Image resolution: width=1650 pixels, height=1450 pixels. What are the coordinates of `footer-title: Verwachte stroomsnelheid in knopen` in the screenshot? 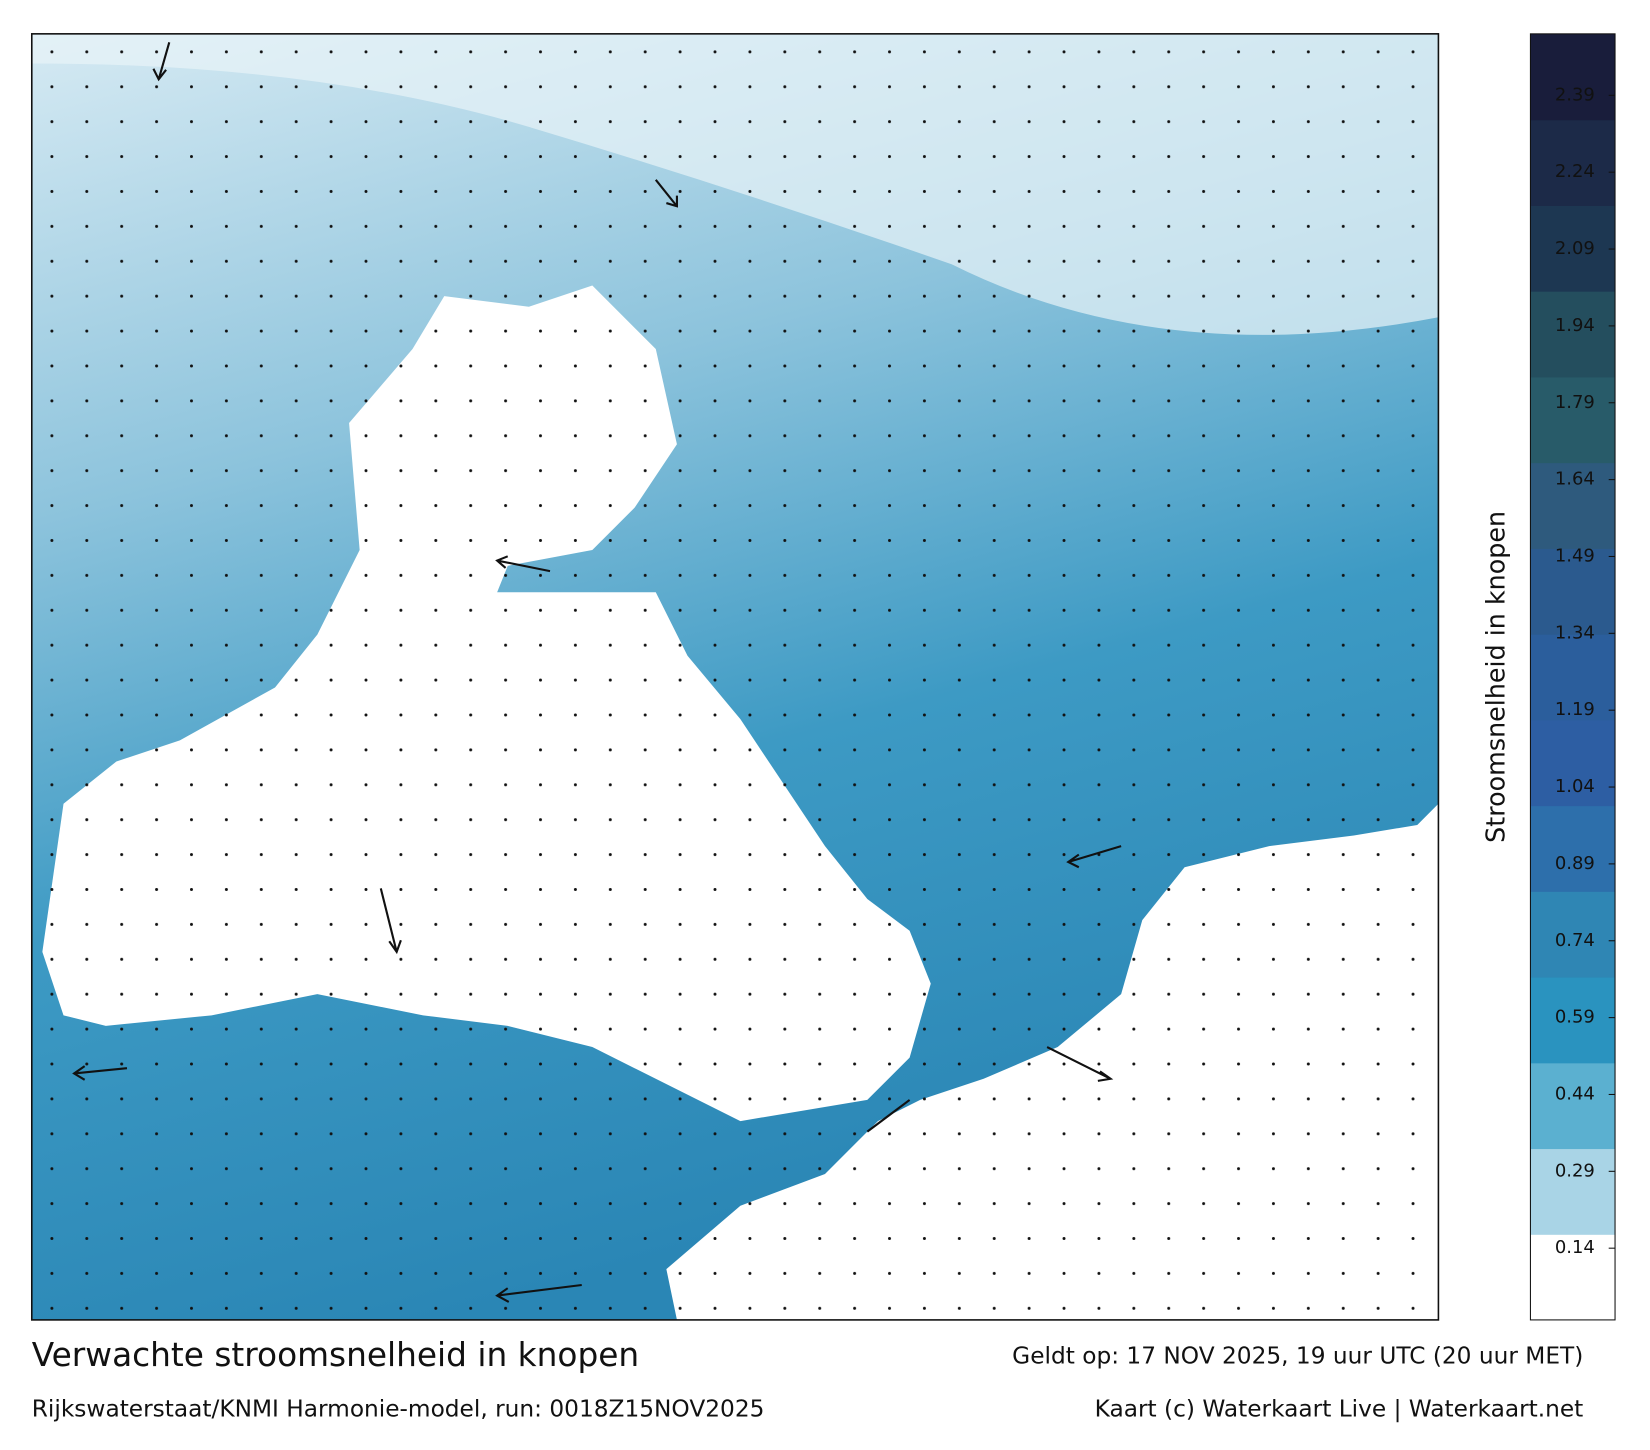 It's located at (335, 1355).